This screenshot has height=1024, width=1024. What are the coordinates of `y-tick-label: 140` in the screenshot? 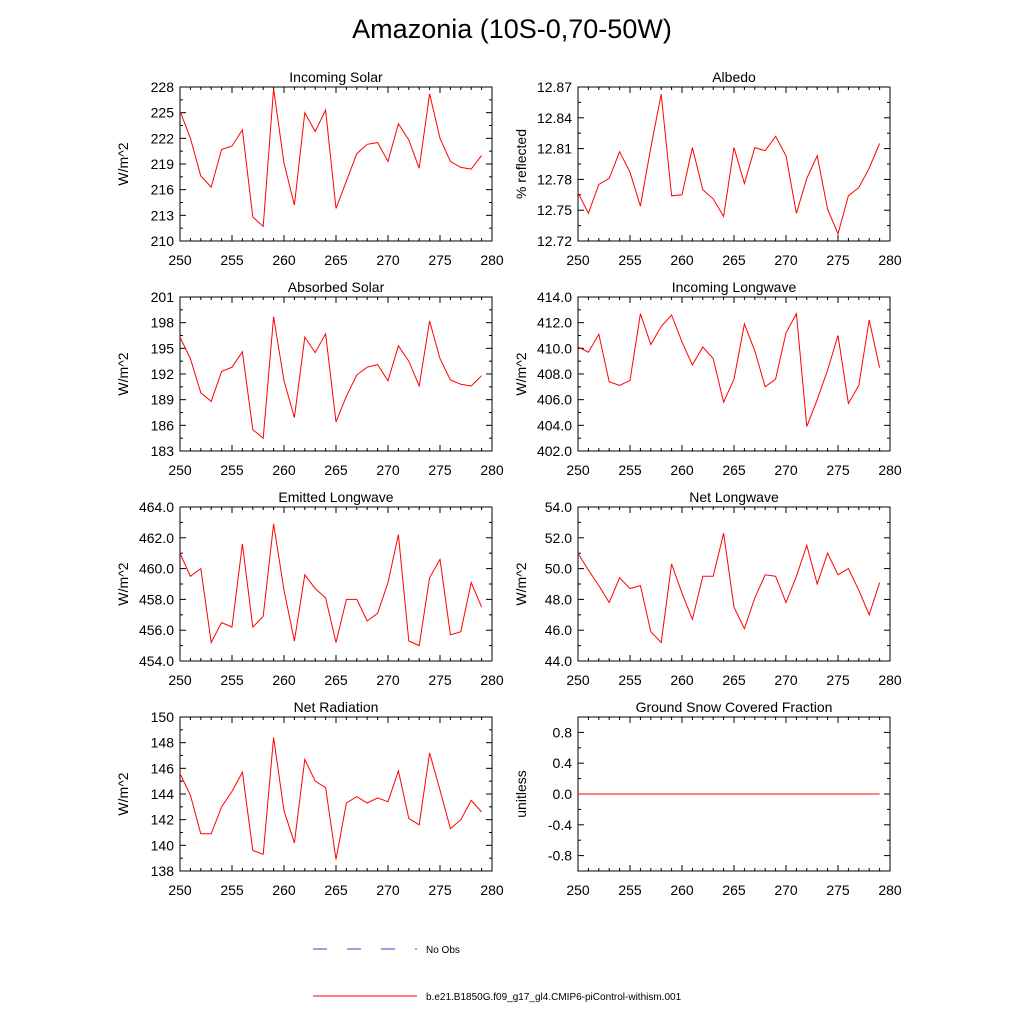 It's located at (163, 845).